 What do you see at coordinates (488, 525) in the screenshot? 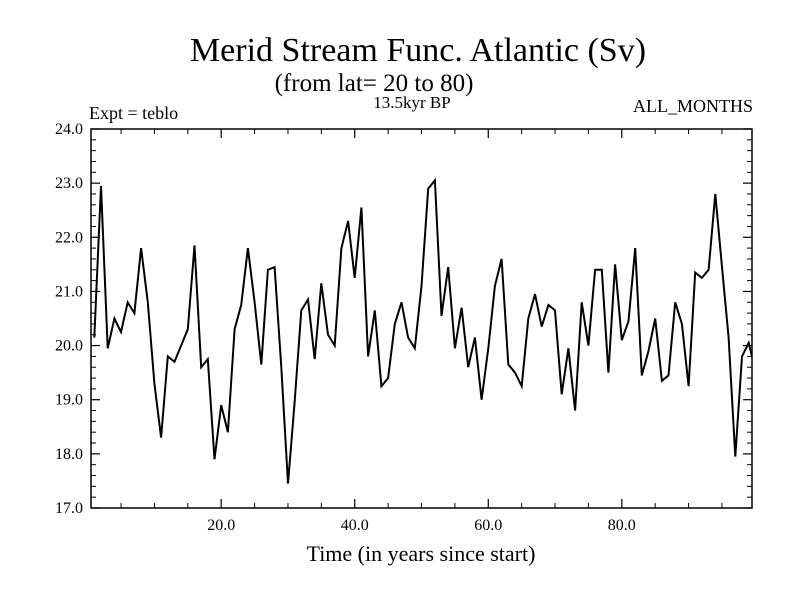
I see `x-tick-label: 60.0` at bounding box center [488, 525].